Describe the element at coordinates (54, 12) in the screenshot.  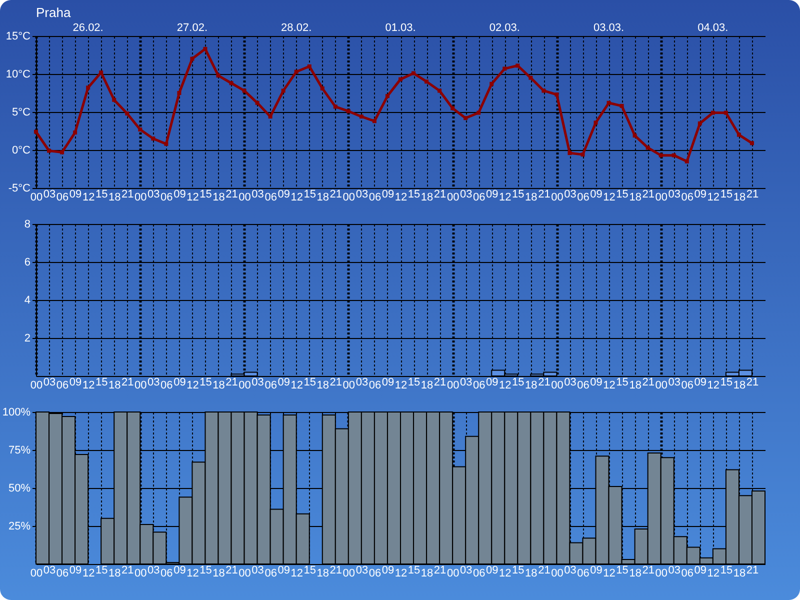
I see `chart-title: Praha` at that location.